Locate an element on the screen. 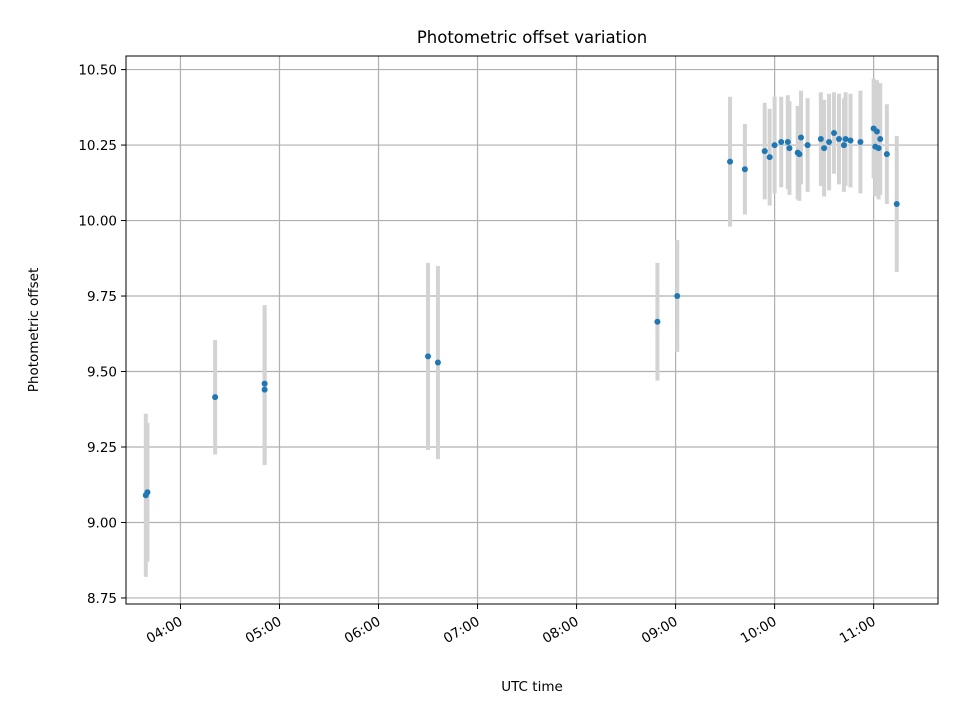 The image size is (960, 720). y-axis-ticks: 8.75 9.00 9.25 9.50 9.75 10.00 10.25 10.50 is located at coordinates (102, 335).